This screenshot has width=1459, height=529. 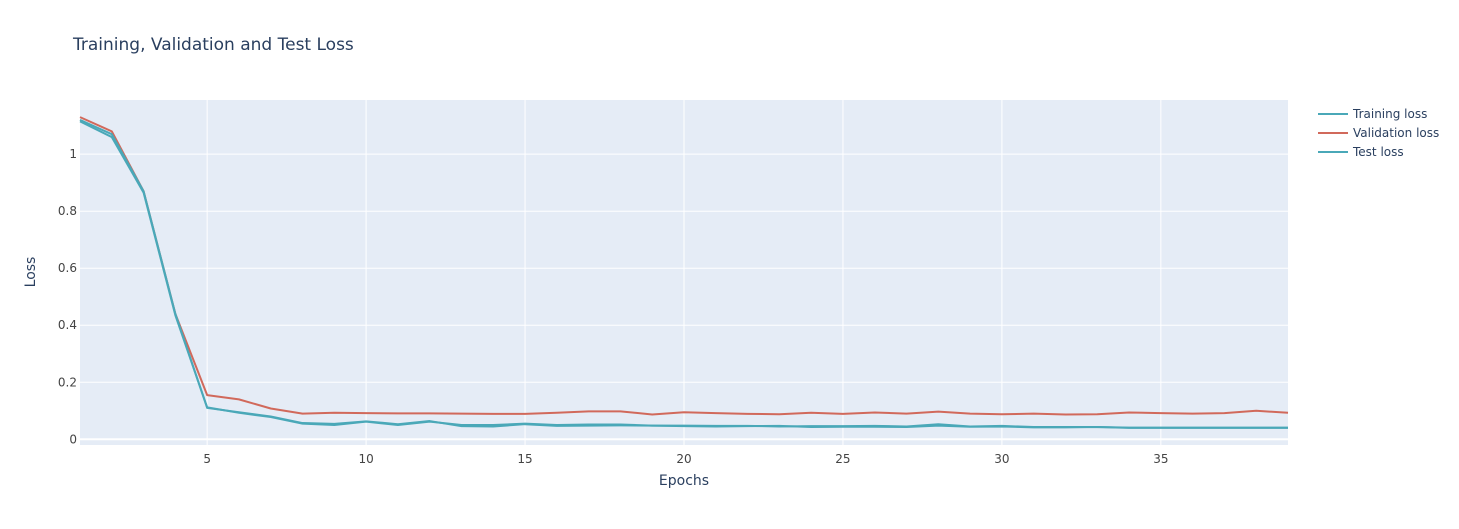 What do you see at coordinates (67, 325) in the screenshot?
I see `y-tick-label: 0.4` at bounding box center [67, 325].